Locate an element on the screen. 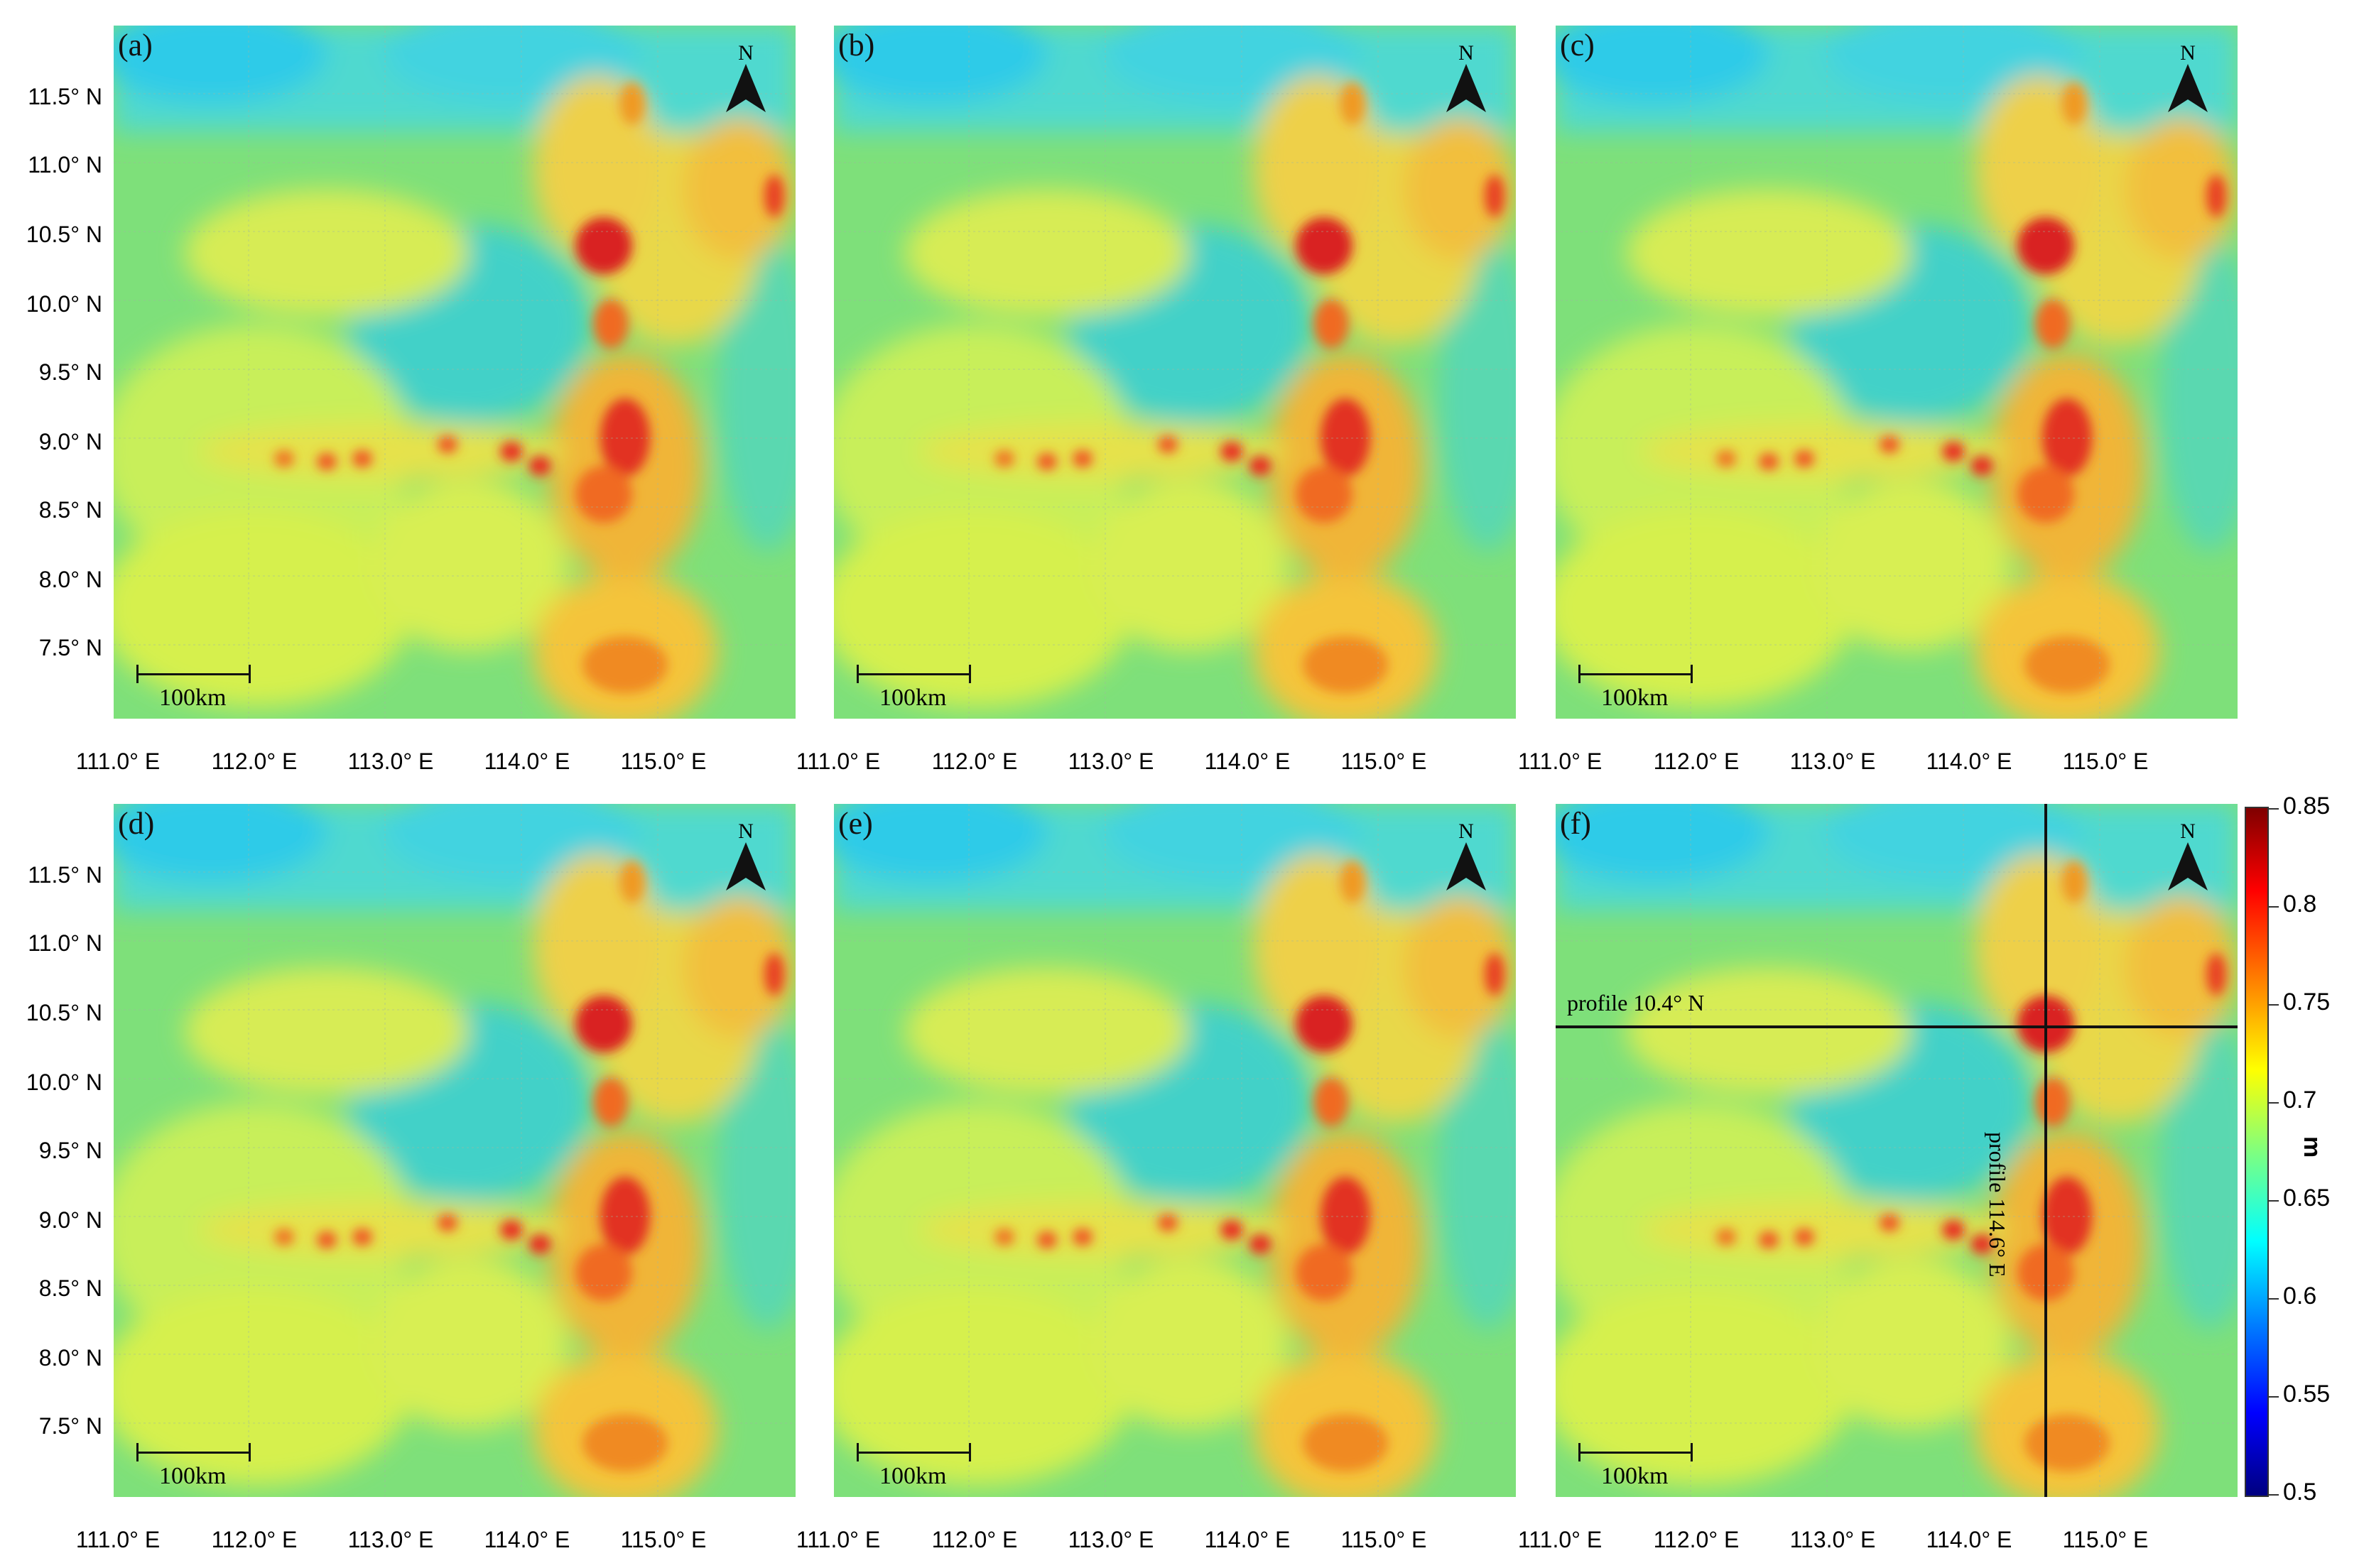  colorbar is located at coordinates (2257, 1152).